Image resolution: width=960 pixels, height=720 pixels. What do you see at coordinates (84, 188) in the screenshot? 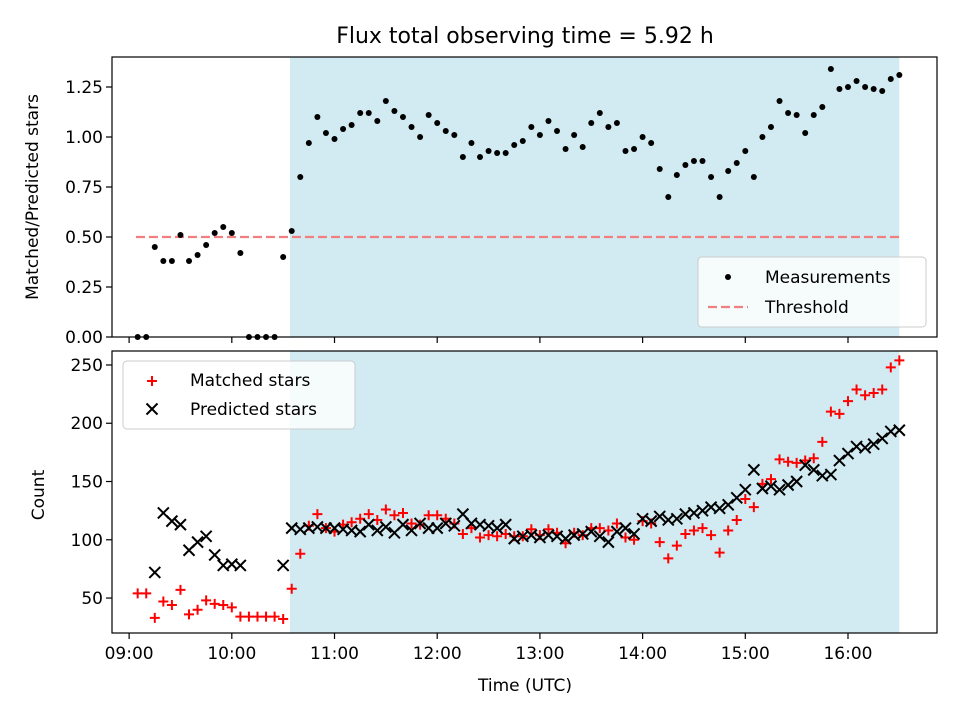
I see `top-y-tick-label: 0.75` at bounding box center [84, 188].